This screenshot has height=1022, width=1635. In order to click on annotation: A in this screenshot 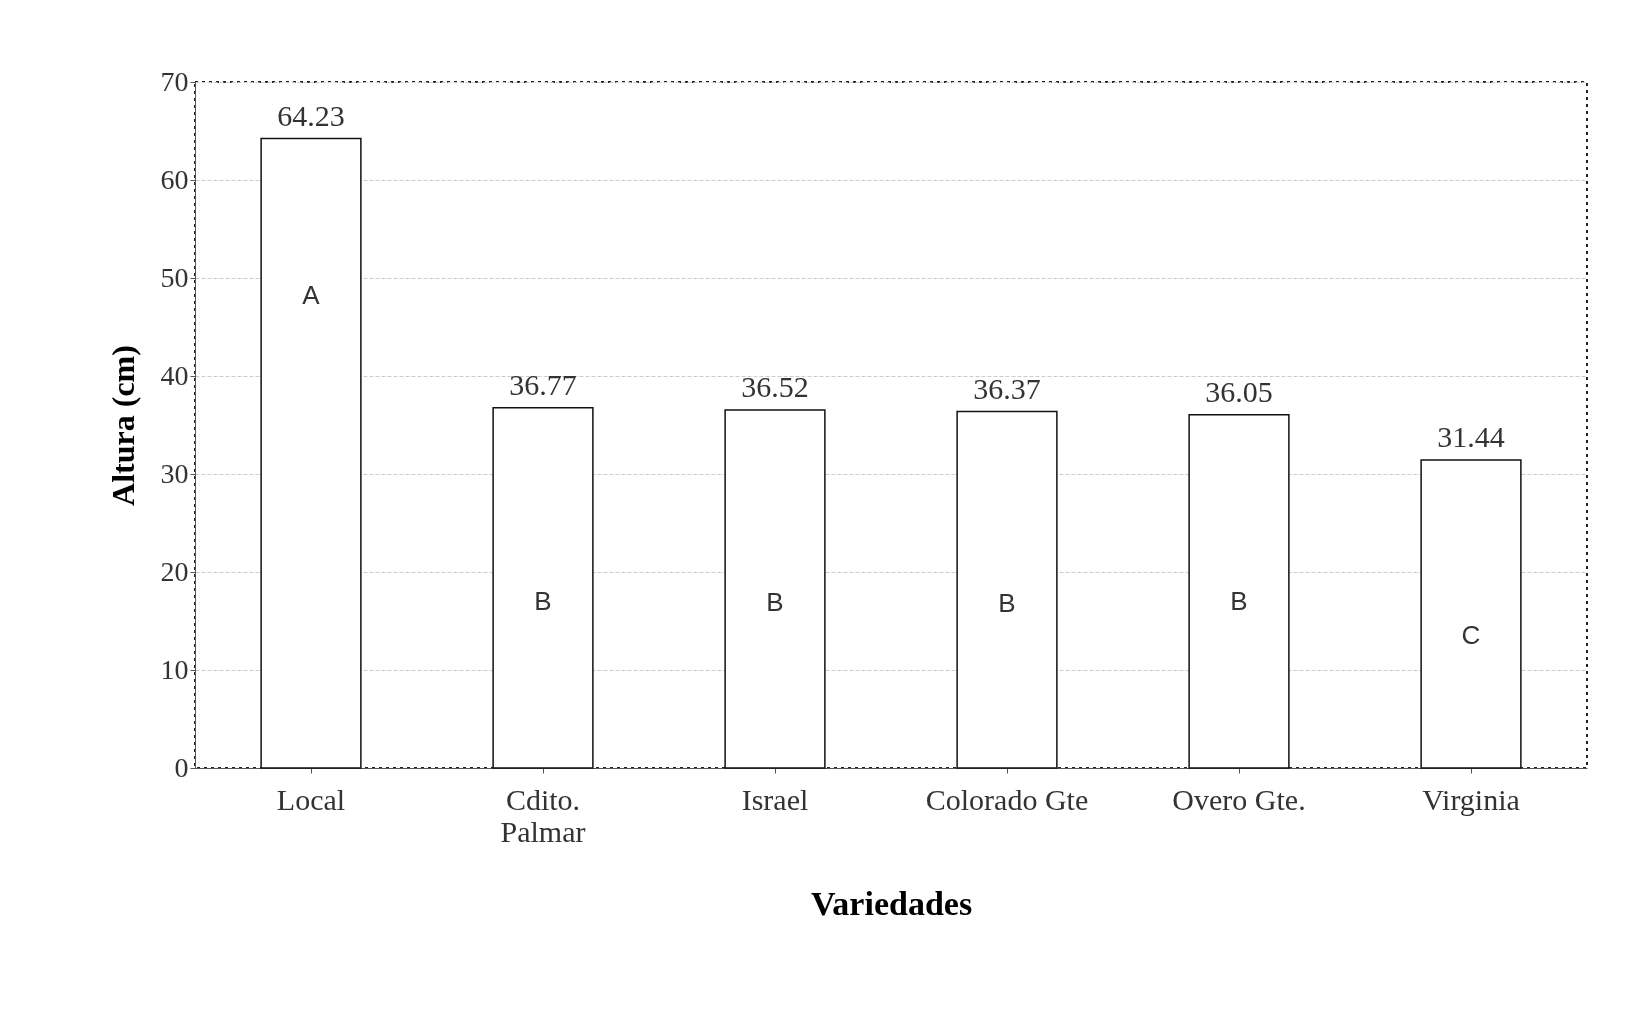, I will do `click(311, 294)`.